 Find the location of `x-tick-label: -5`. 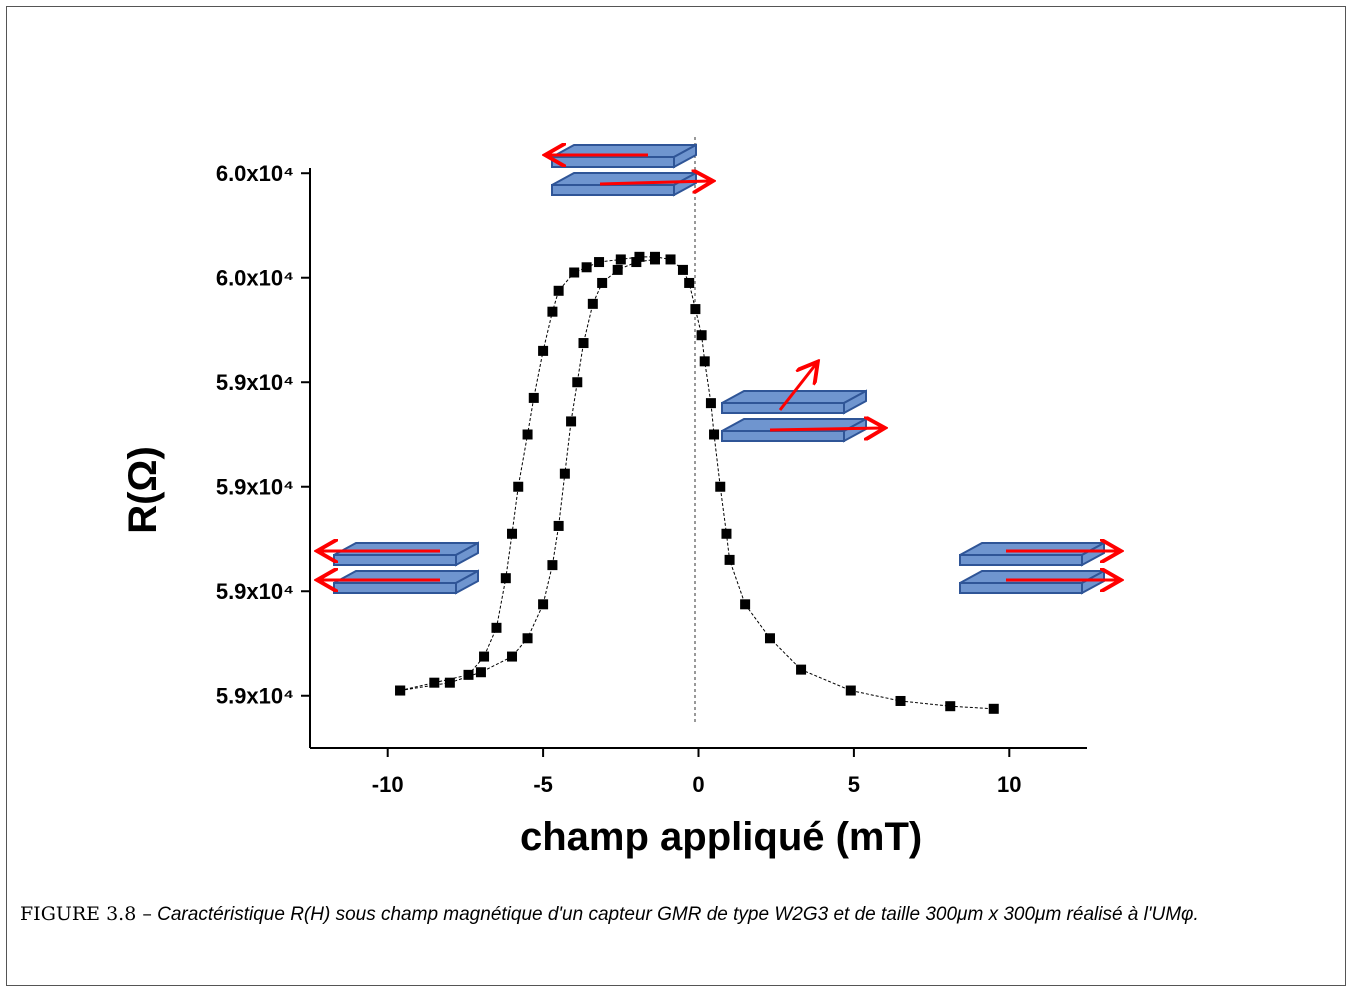

x-tick-label: -5 is located at coordinates (543, 784).